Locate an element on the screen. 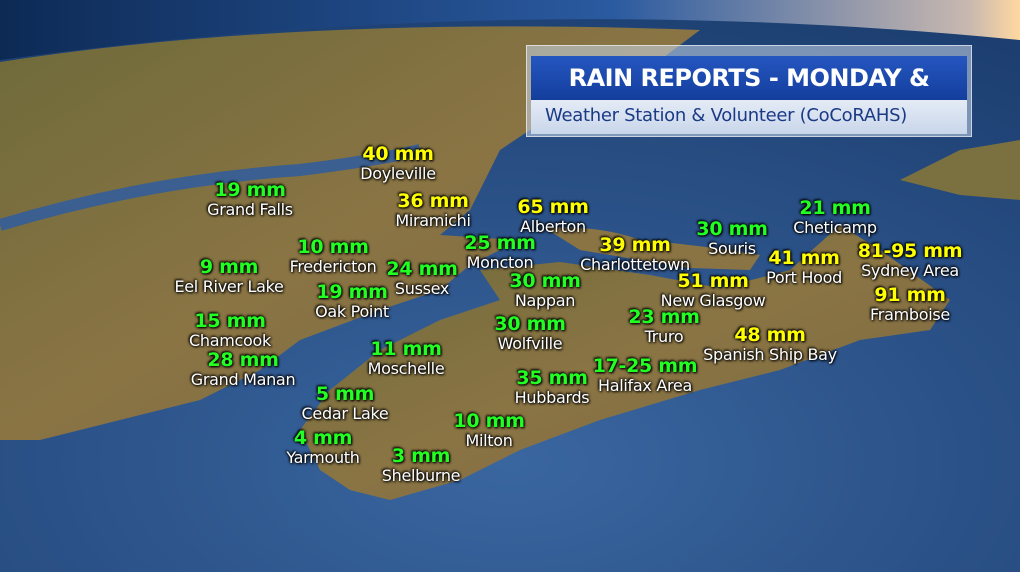 The image size is (1020, 572). location-name: Souris is located at coordinates (732, 248).